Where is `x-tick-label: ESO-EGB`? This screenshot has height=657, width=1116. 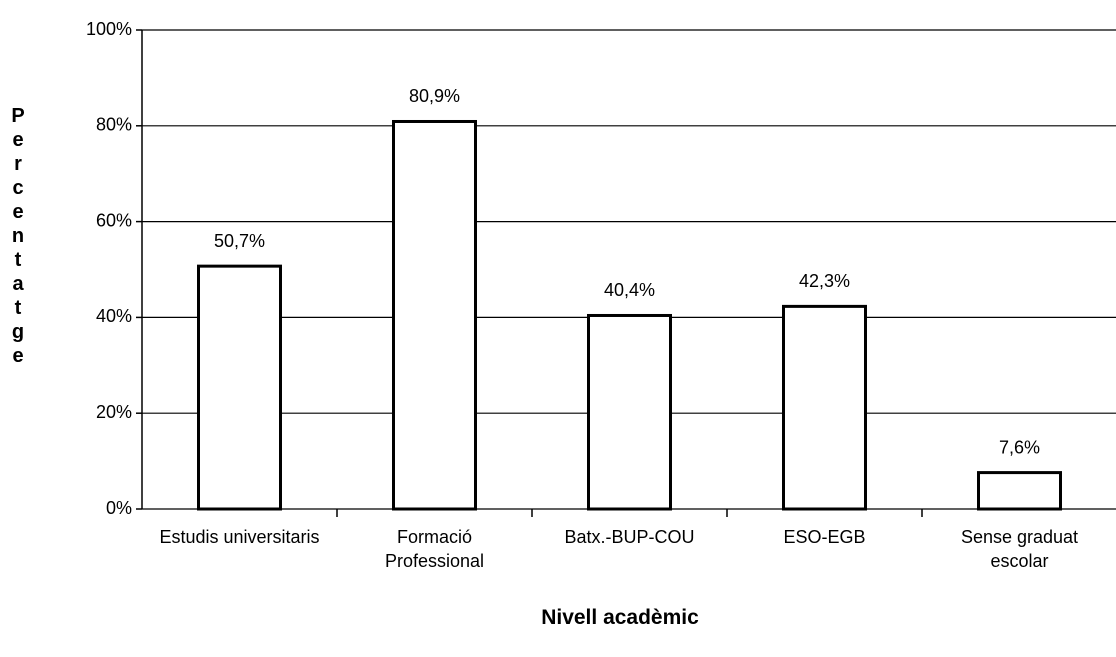 x-tick-label: ESO-EGB is located at coordinates (824, 537).